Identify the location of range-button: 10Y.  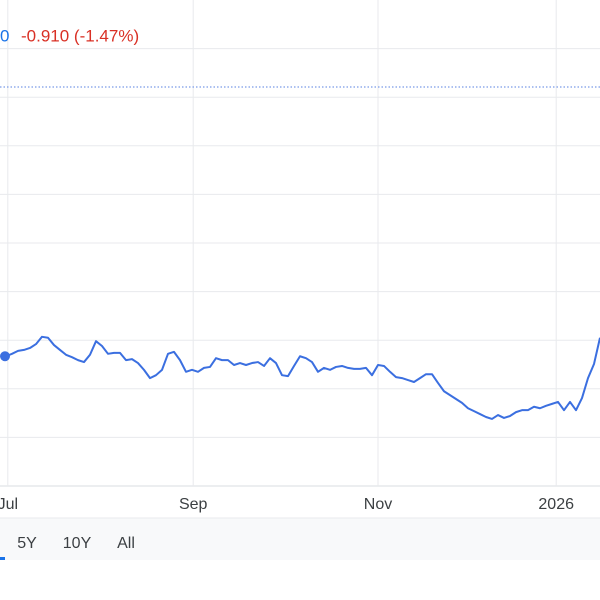
(77, 543).